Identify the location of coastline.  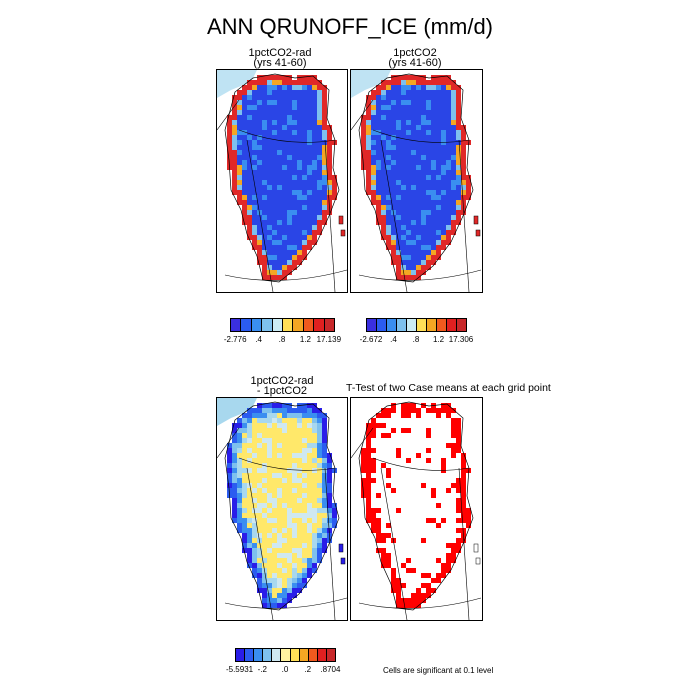
(282, 178).